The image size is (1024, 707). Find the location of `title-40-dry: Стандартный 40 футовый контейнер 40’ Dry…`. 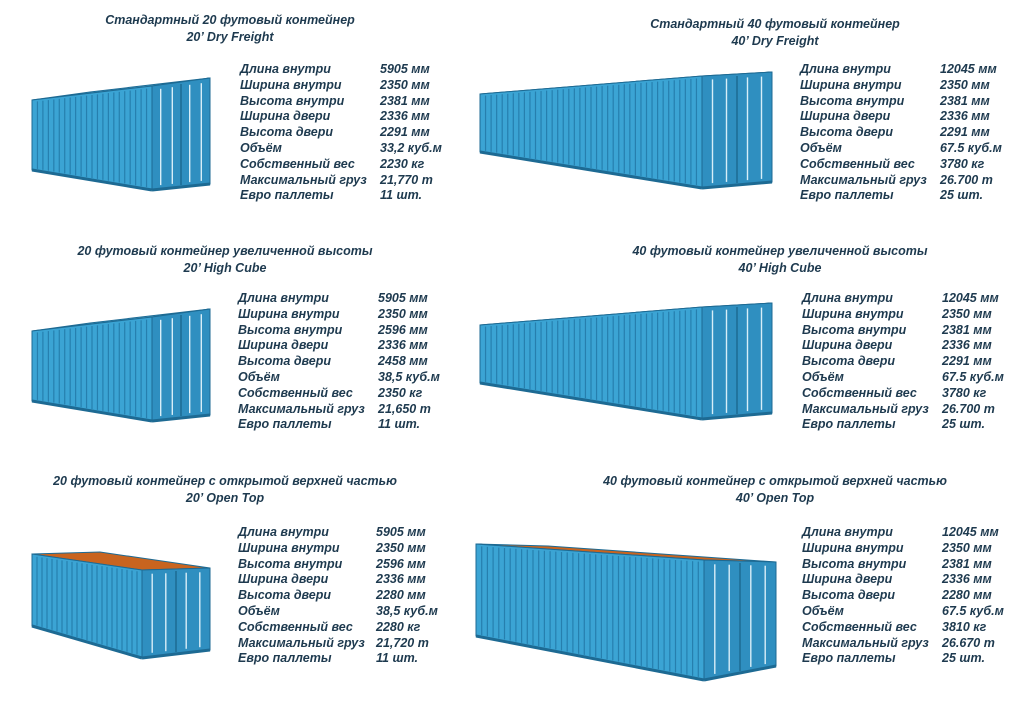

title-40-dry: Стандартный 40 футовый контейнер 40’ Dry… is located at coordinates (775, 33).